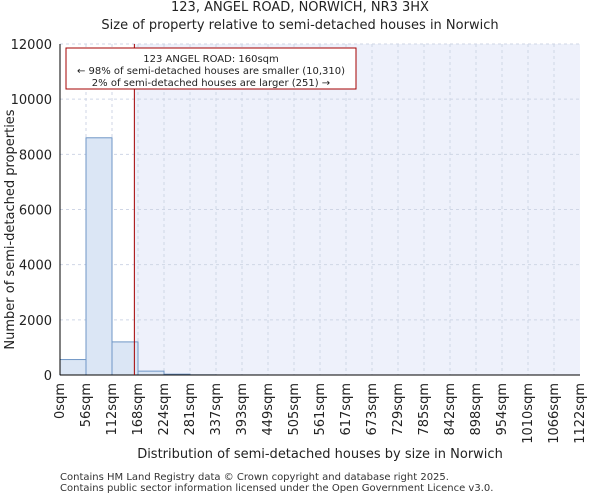  What do you see at coordinates (86, 405) in the screenshot?
I see `x-tick-label: 56sqm` at bounding box center [86, 405].